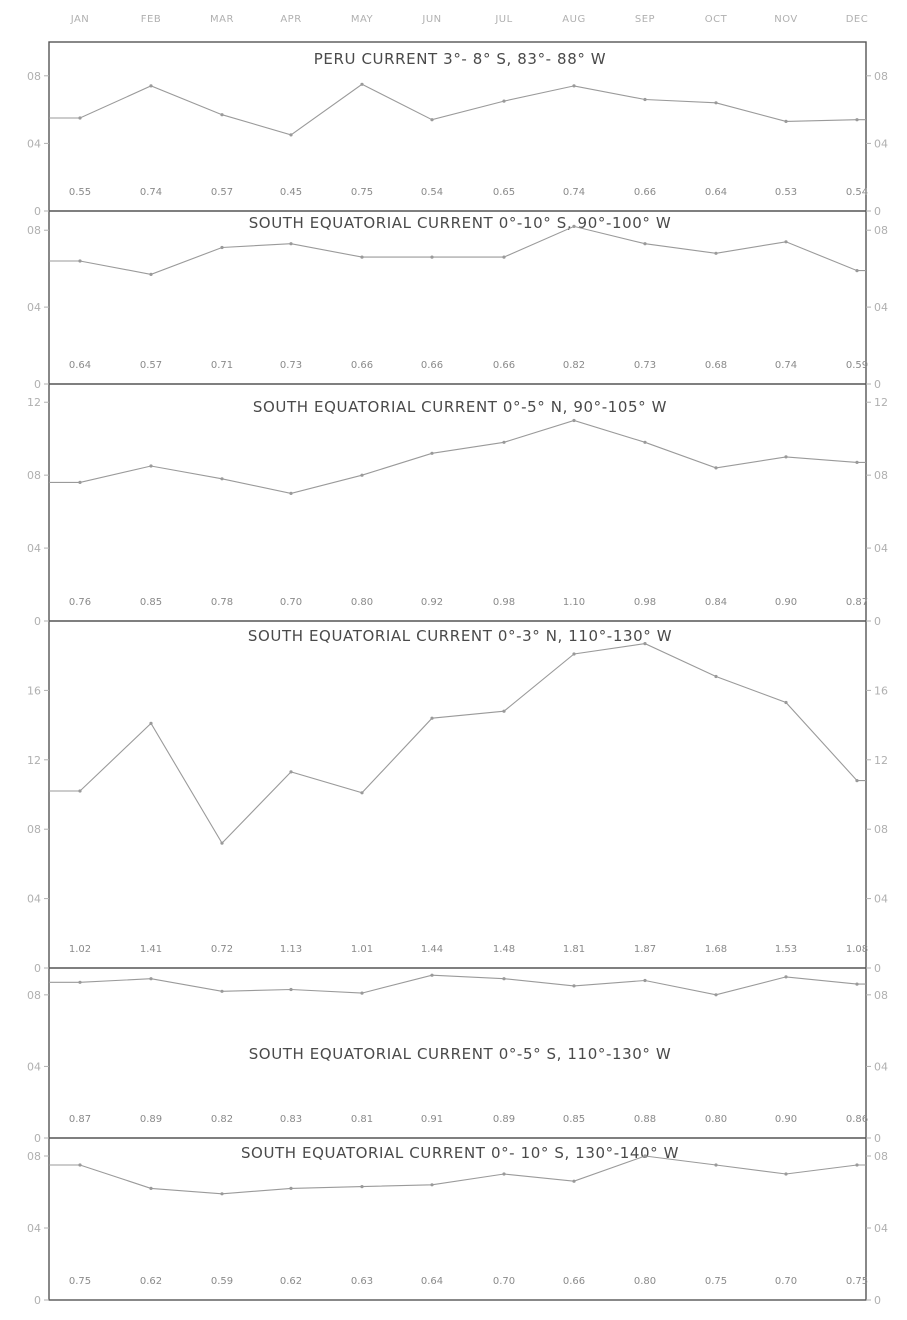 The image size is (907, 1320). Describe the element at coordinates (34, 307) in the screenshot. I see `panel-2-ytick-label-left: 04` at that location.